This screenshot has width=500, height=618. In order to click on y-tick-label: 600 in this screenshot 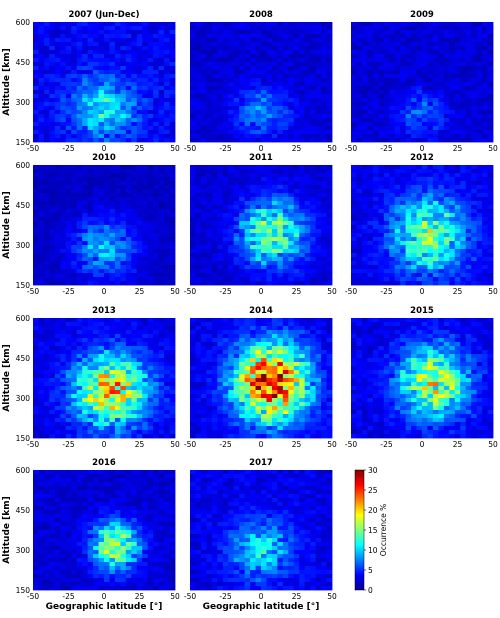, I will do `click(23, 22)`.